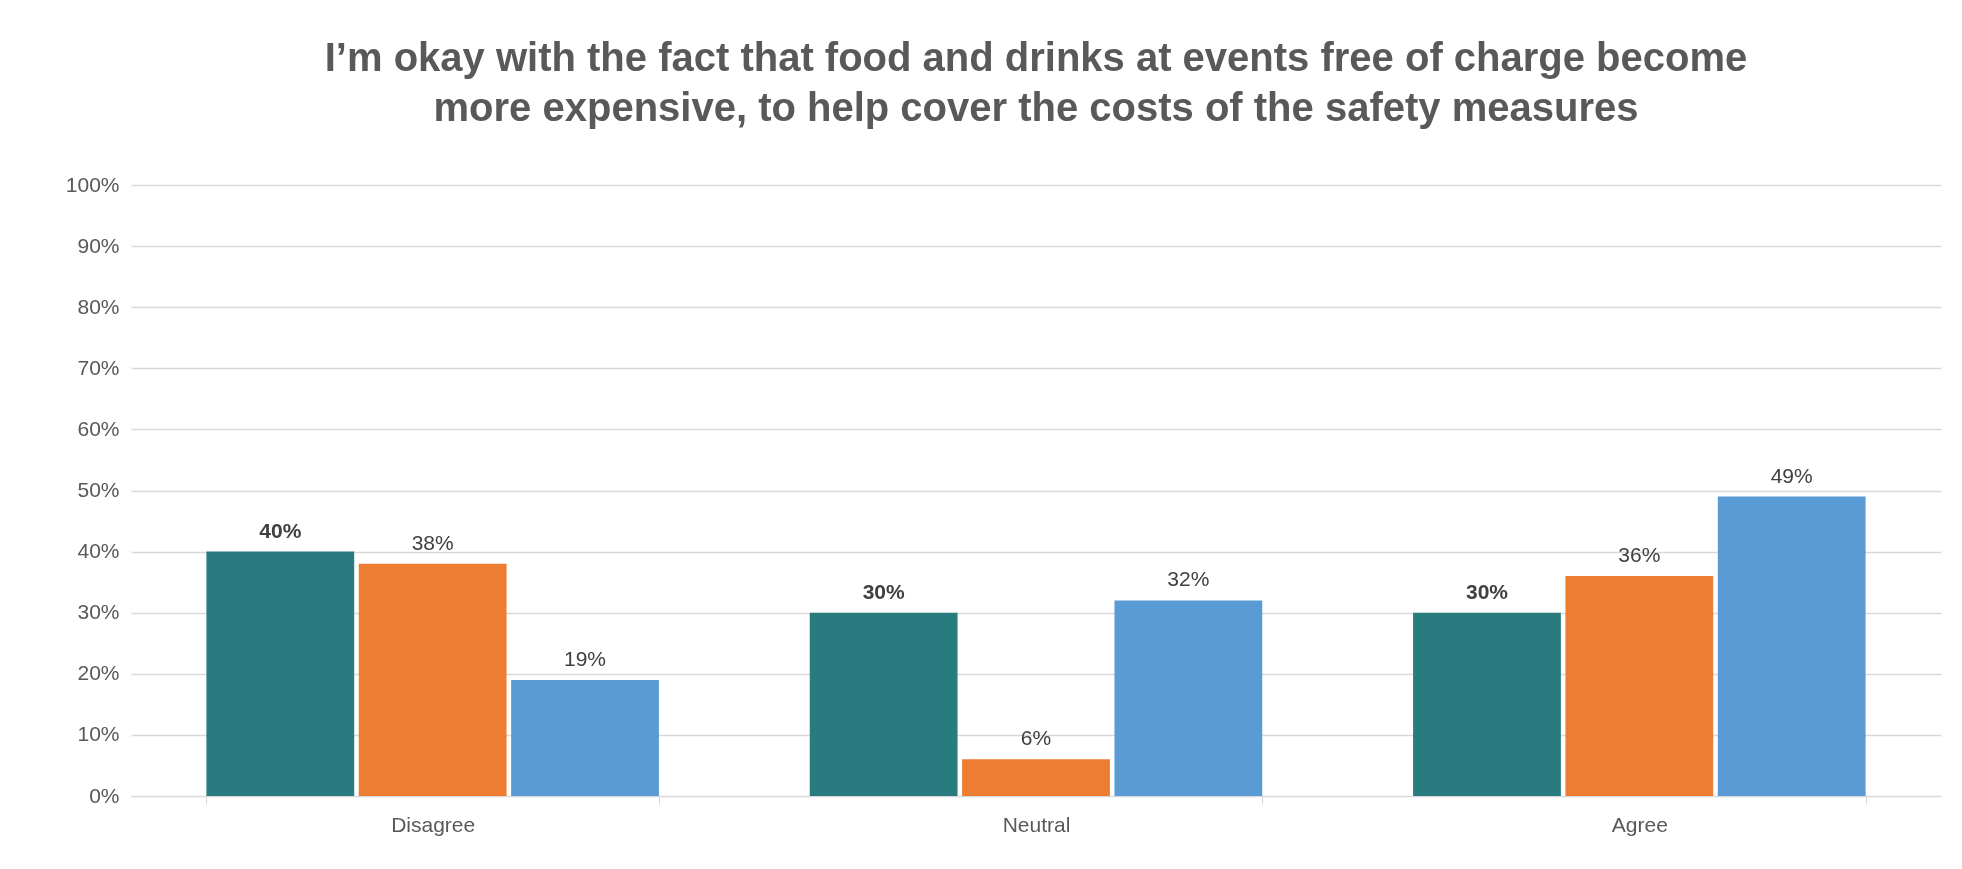  What do you see at coordinates (98, 306) in the screenshot?
I see `y-tick-label: 80%` at bounding box center [98, 306].